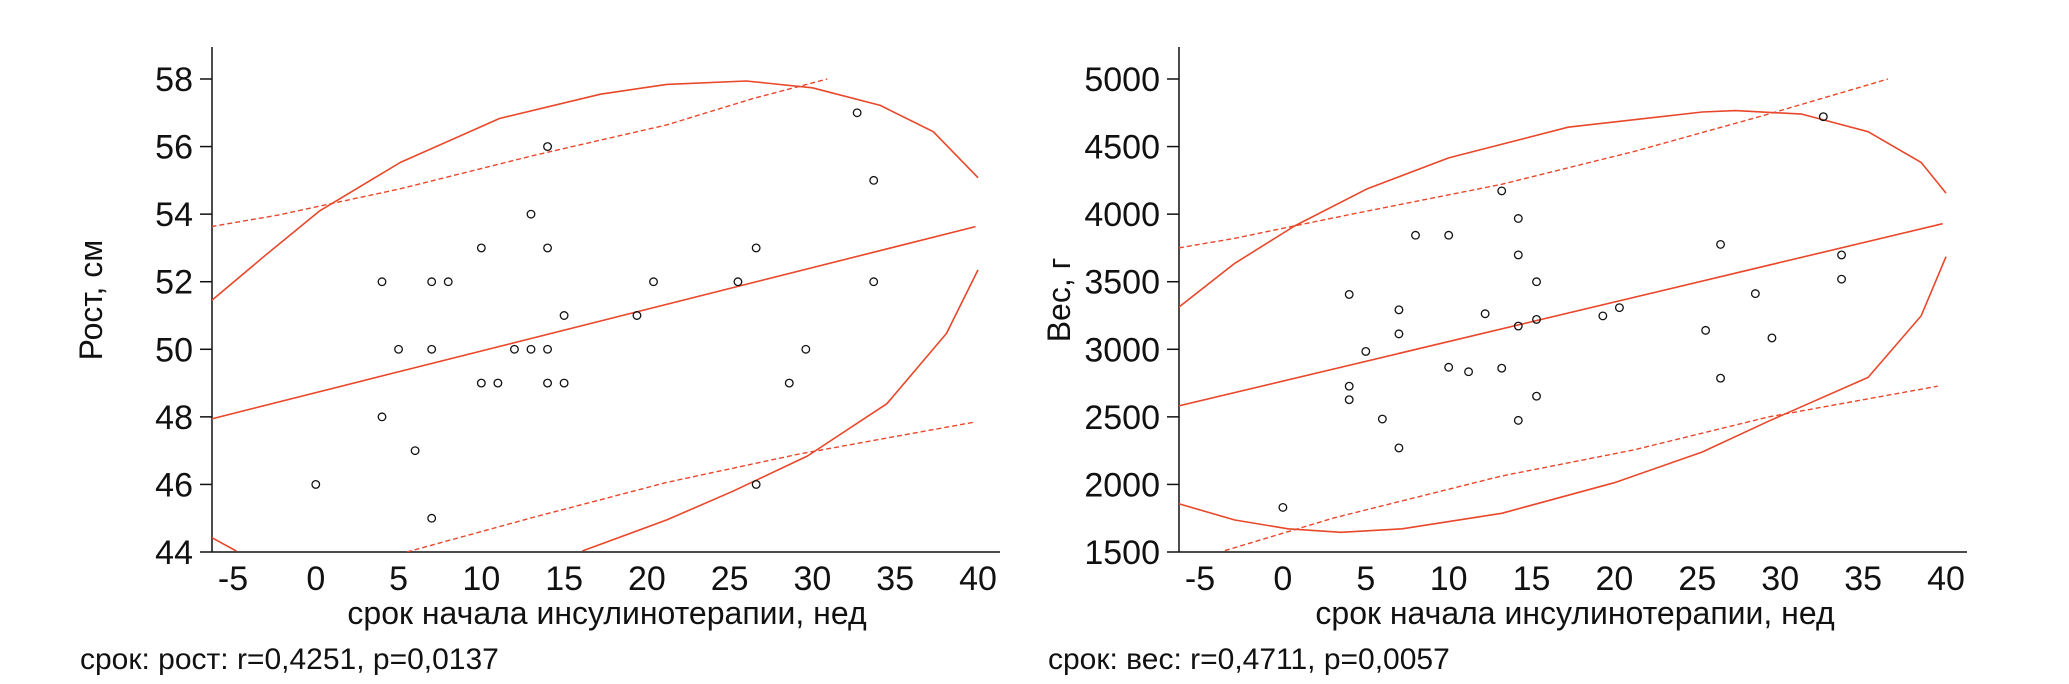 The width and height of the screenshot is (2069, 684). Describe the element at coordinates (315, 579) in the screenshot. I see `x-tick-label: 0` at that location.